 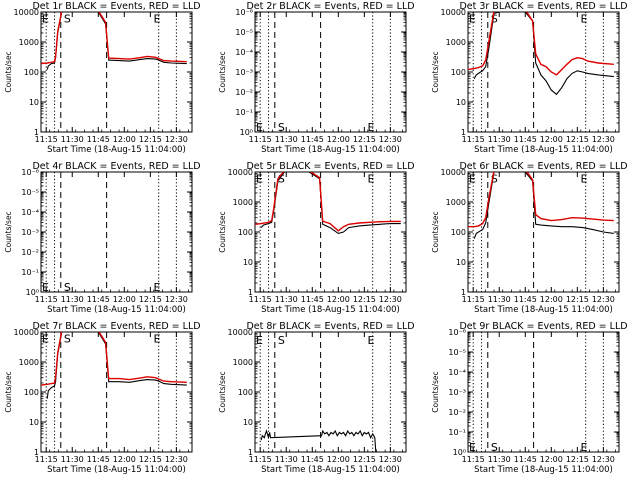 What do you see at coordinates (543, 166) in the screenshot?
I see `panel-title: Det 6r BLACK = Events, RED = LLD` at bounding box center [543, 166].